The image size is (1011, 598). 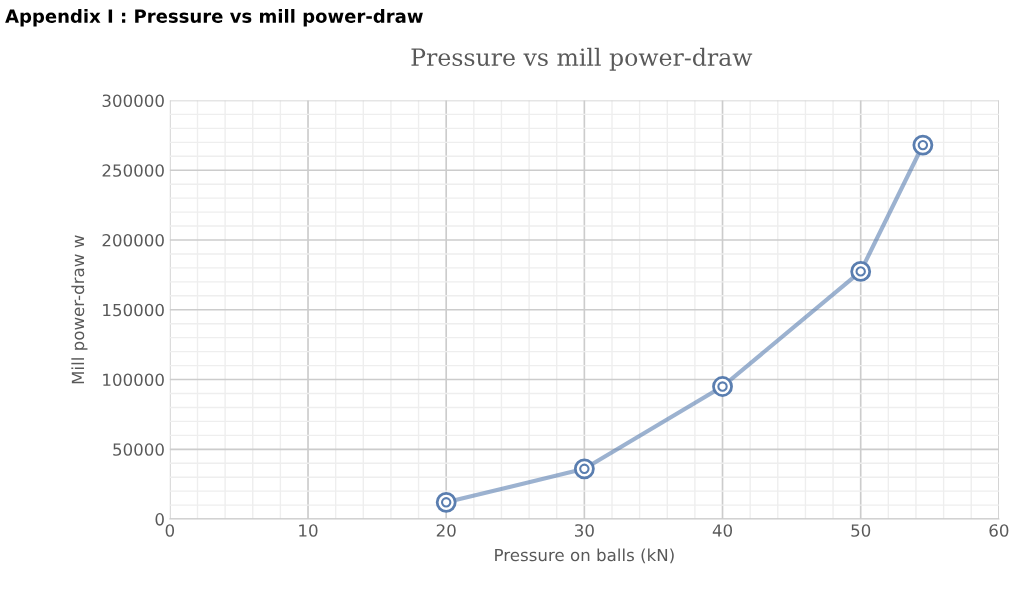 What do you see at coordinates (159, 519) in the screenshot?
I see `y-tick-label: 0` at bounding box center [159, 519].